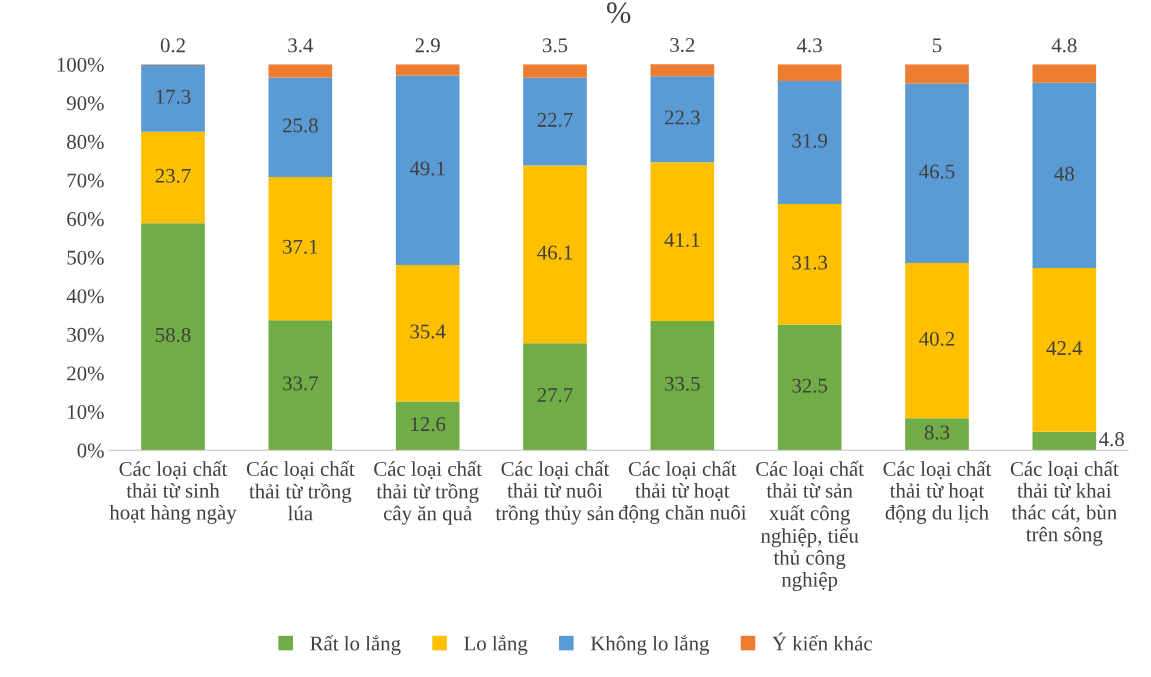 The image size is (1151, 677). What do you see at coordinates (90, 450) in the screenshot?
I see `y-tick-label: 0%` at bounding box center [90, 450].